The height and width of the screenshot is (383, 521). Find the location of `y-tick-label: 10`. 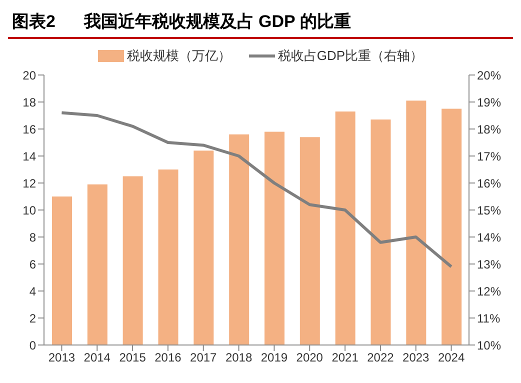

y-tick-label: 10 is located at coordinates (29, 210).